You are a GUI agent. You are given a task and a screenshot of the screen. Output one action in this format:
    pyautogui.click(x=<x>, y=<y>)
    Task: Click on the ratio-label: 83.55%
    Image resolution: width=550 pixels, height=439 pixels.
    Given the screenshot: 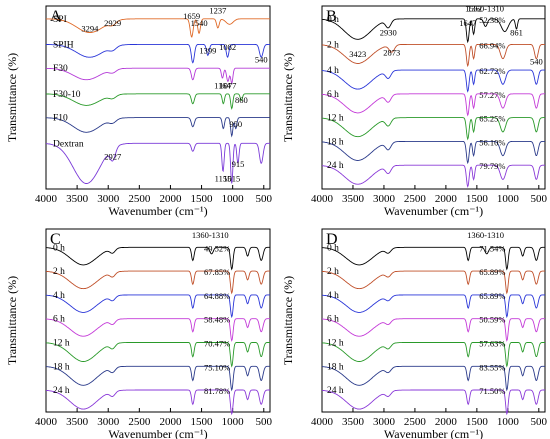 What is the action you would take?
    pyautogui.click(x=492, y=367)
    